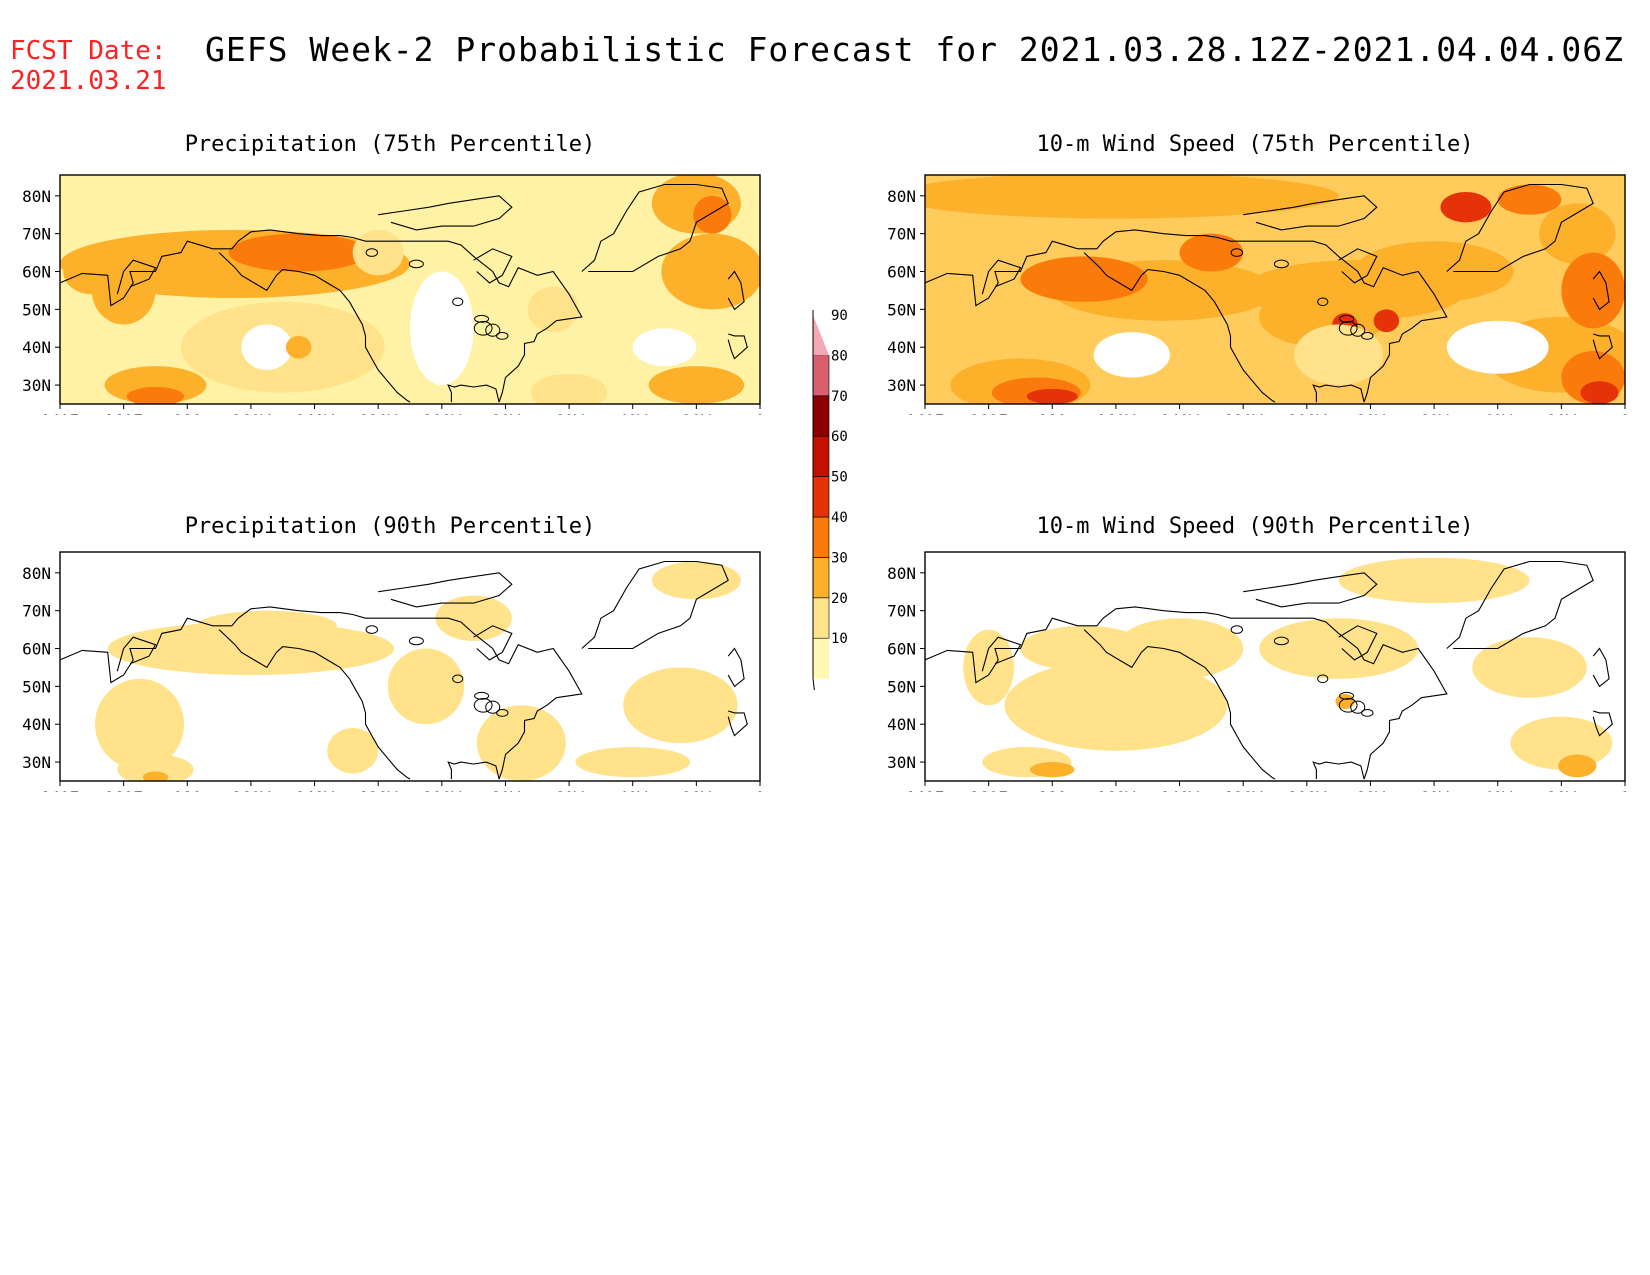 The height and width of the screenshot is (1275, 1650). I want to click on colorbar-level-label: 30, so click(839, 558).